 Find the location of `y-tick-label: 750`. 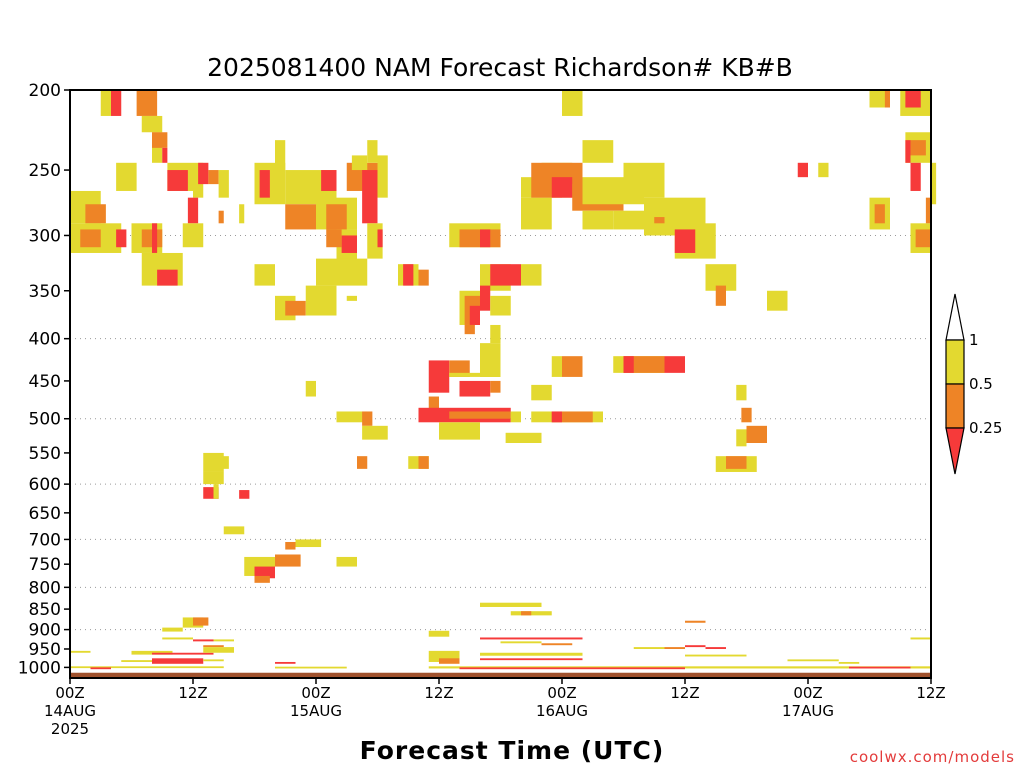

y-tick-label: 750 is located at coordinates (45, 565).